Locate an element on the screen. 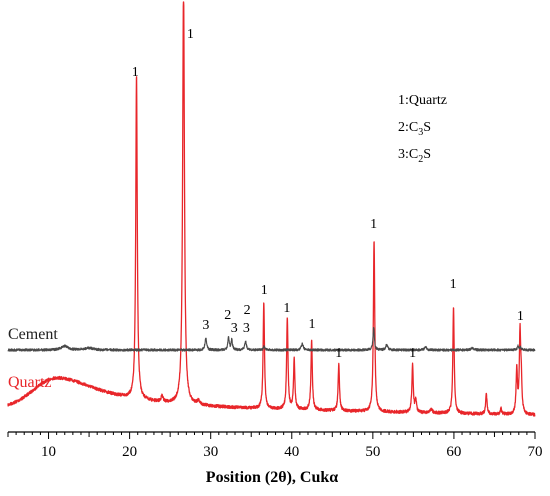  legend: 1:Quartz 2:C3S 3:C2S is located at coordinates (422, 129).